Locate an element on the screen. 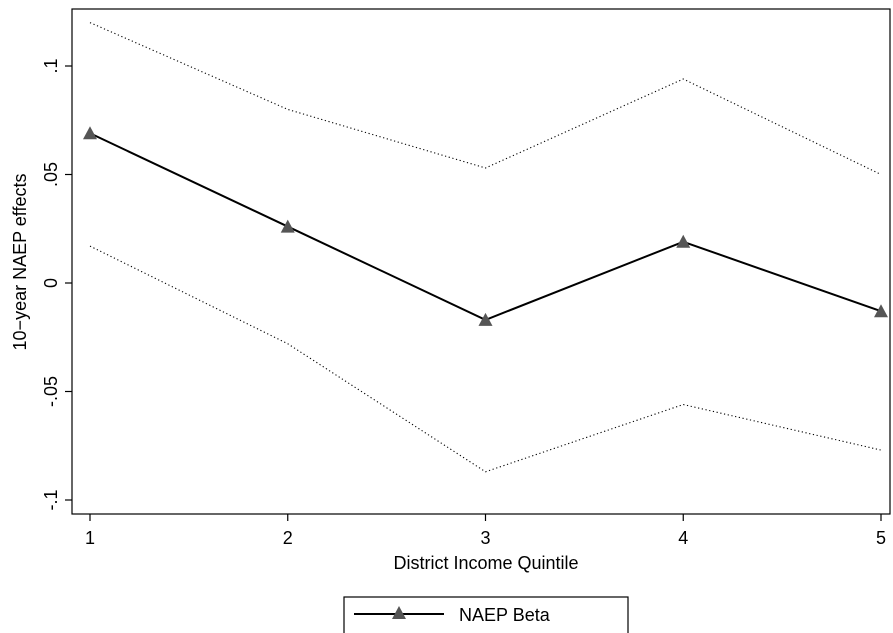 The width and height of the screenshot is (893, 633). y-axis-title: 10−year NAEP effects is located at coordinates (20, 262).